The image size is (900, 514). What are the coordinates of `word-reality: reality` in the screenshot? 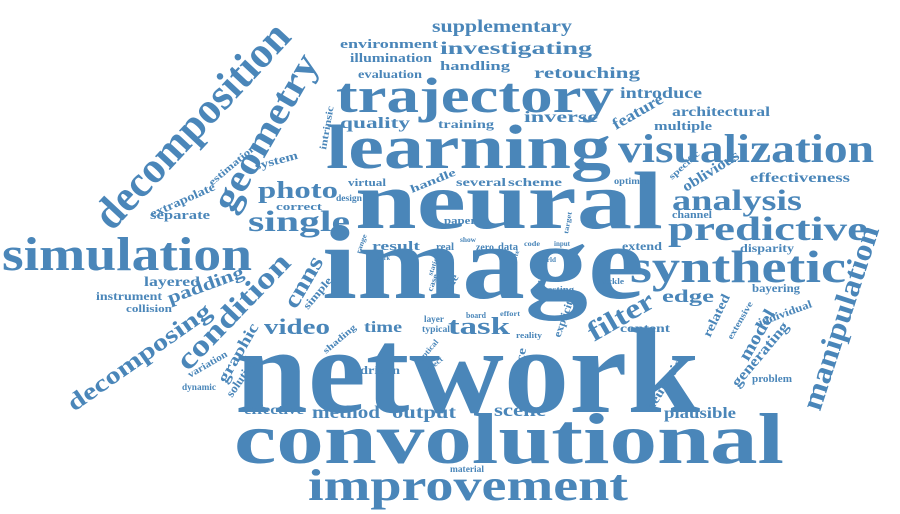 It's located at (529, 335).